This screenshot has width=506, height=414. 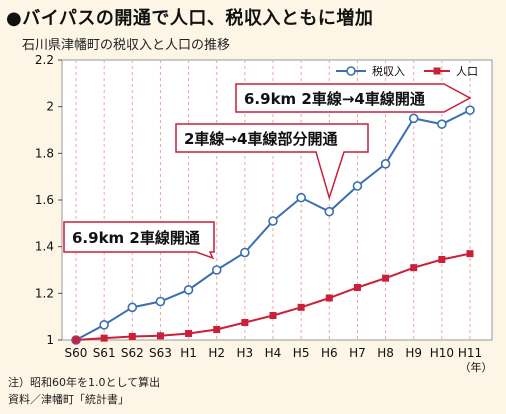 What do you see at coordinates (44, 247) in the screenshot?
I see `y-tick-label: 1.4` at bounding box center [44, 247].